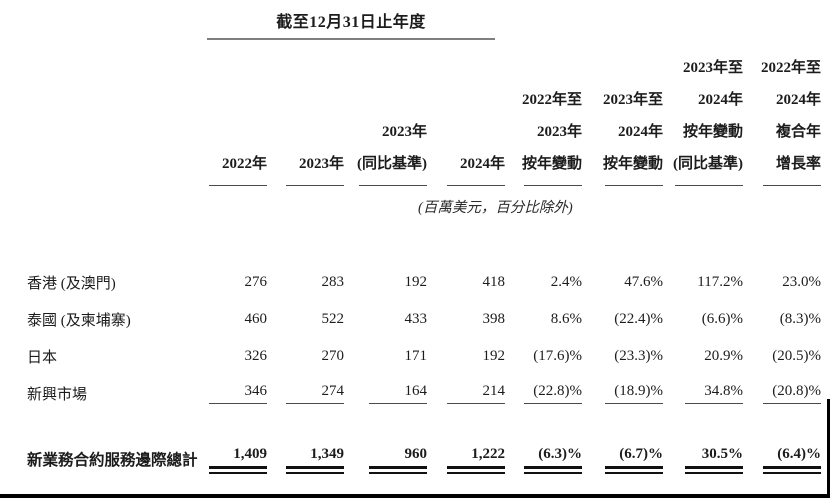 The height and width of the screenshot is (499, 830). I want to click on span-header-rule, so click(351, 39).